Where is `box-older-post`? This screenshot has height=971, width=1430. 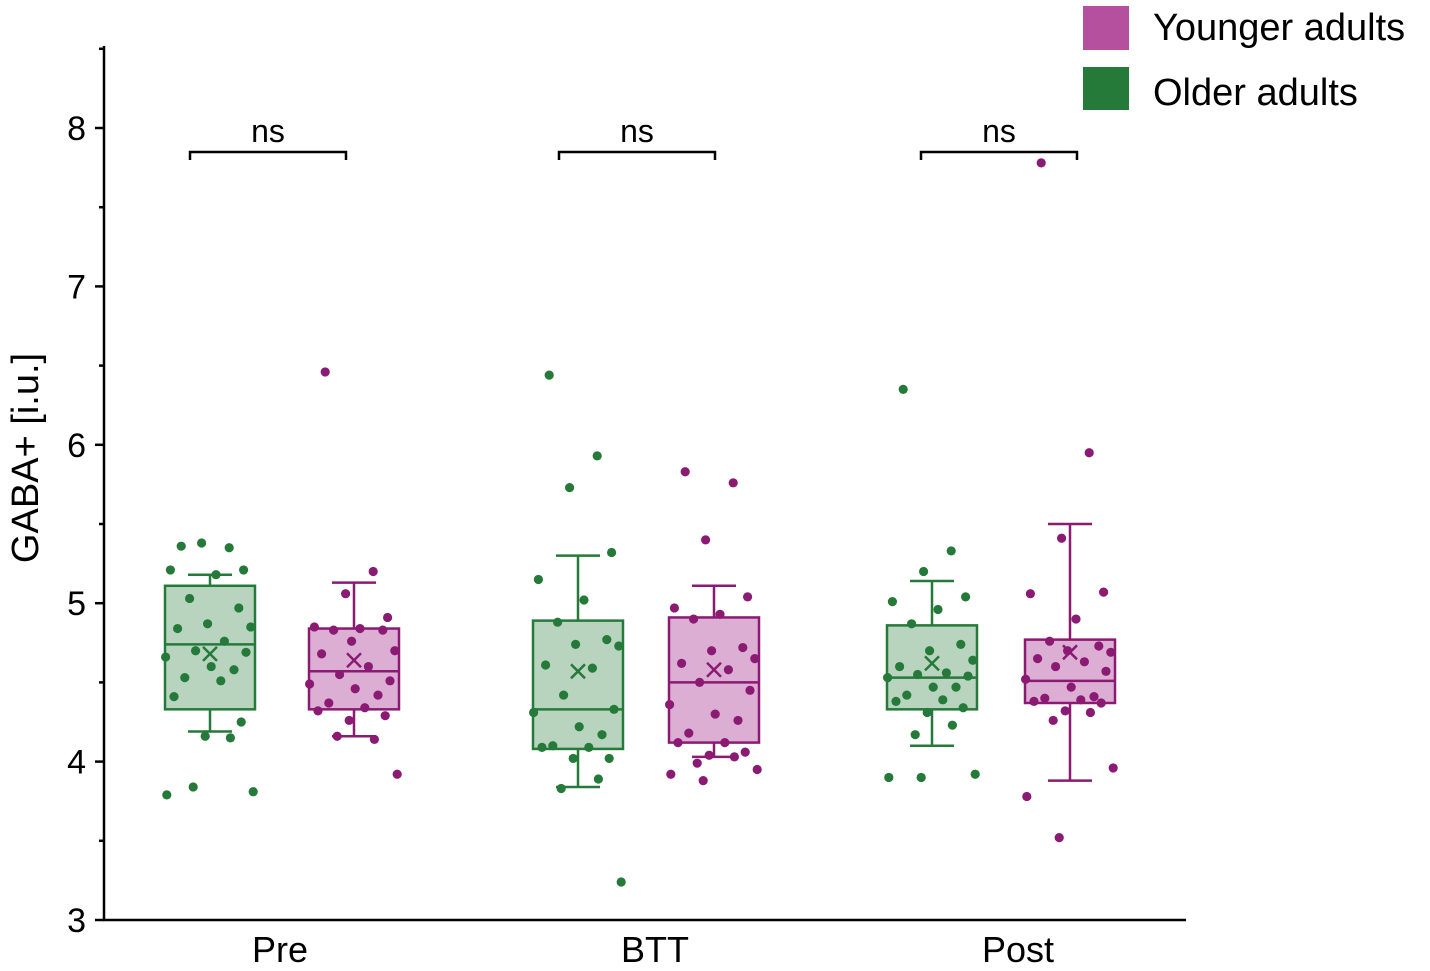
box-older-post is located at coordinates (931, 583).